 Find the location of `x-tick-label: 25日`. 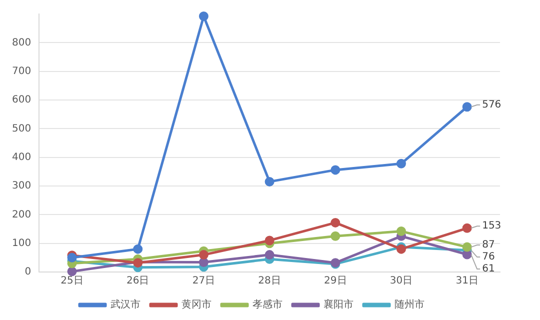

x-tick-label: 25日 is located at coordinates (72, 281).